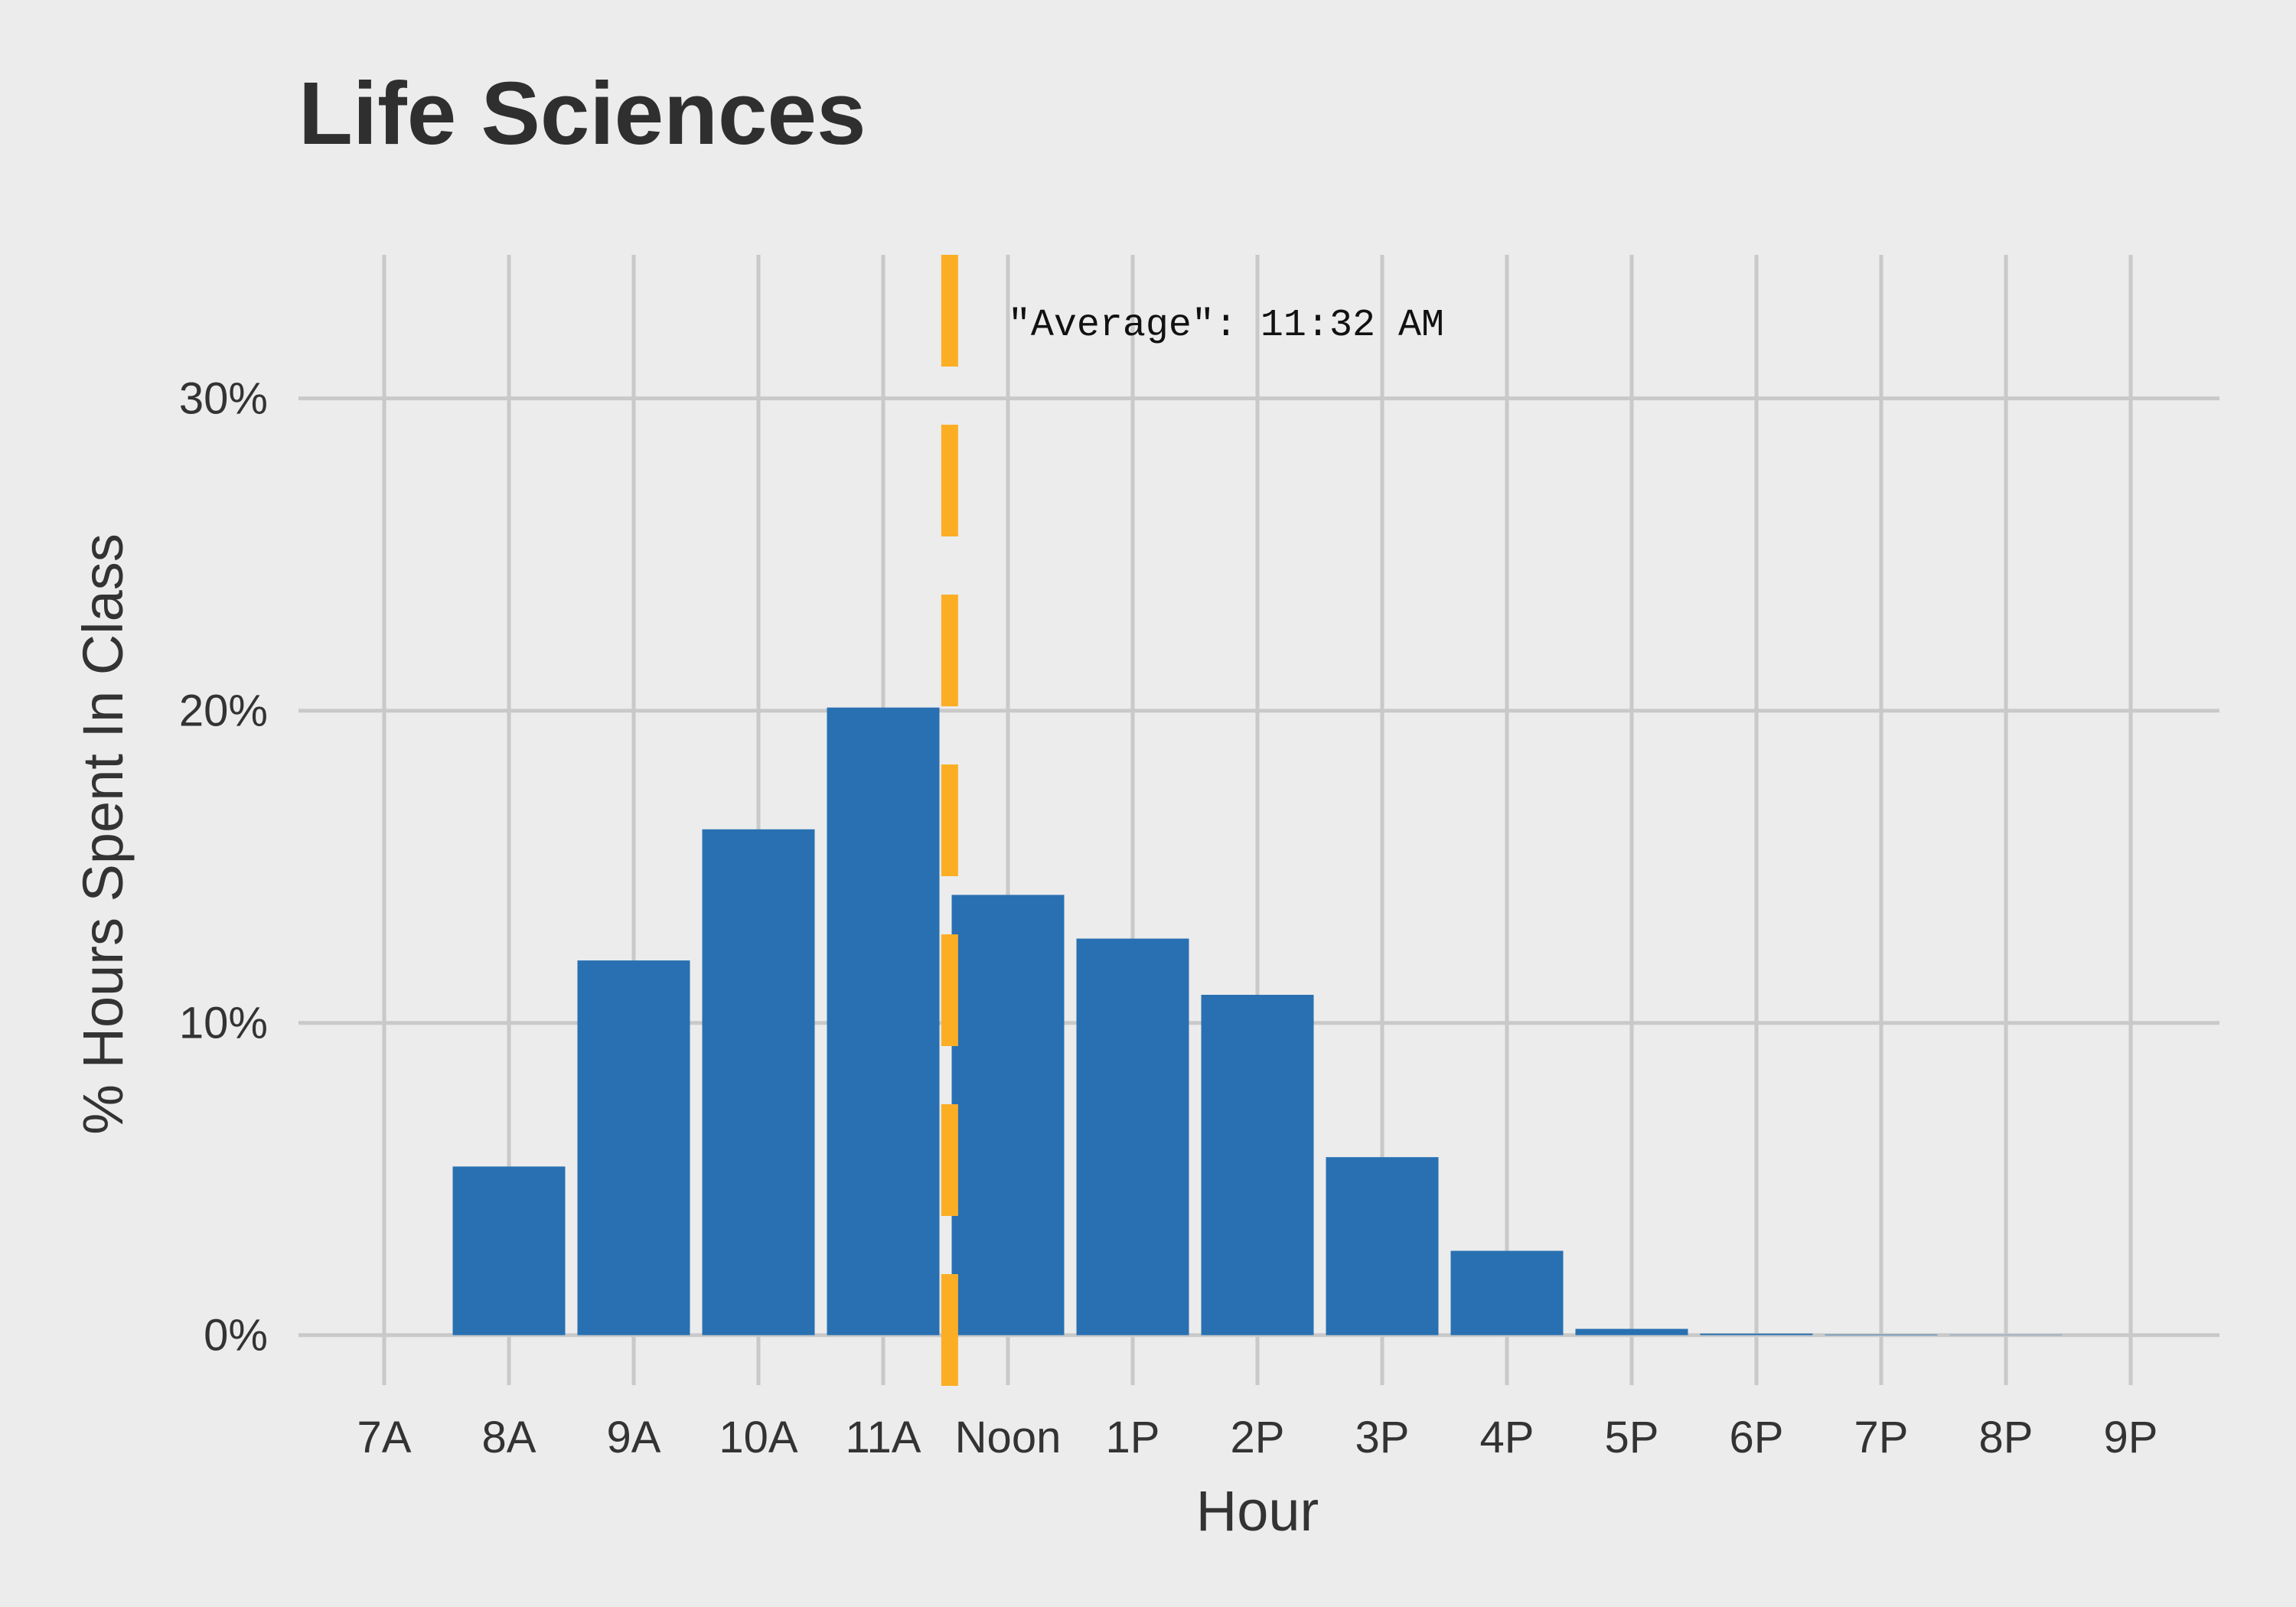  What do you see at coordinates (384, 1437) in the screenshot?
I see `x-tick-label: 7A` at bounding box center [384, 1437].